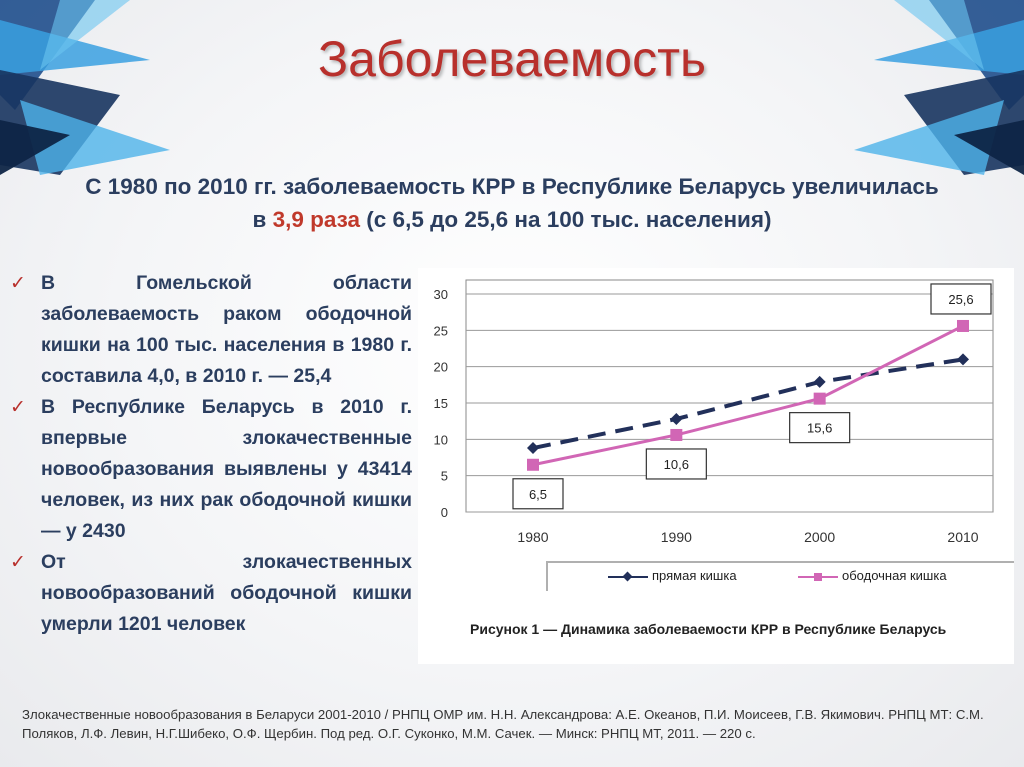  Describe the element at coordinates (694, 575) in the screenshot. I see `legend-label: прямая кишка` at that location.